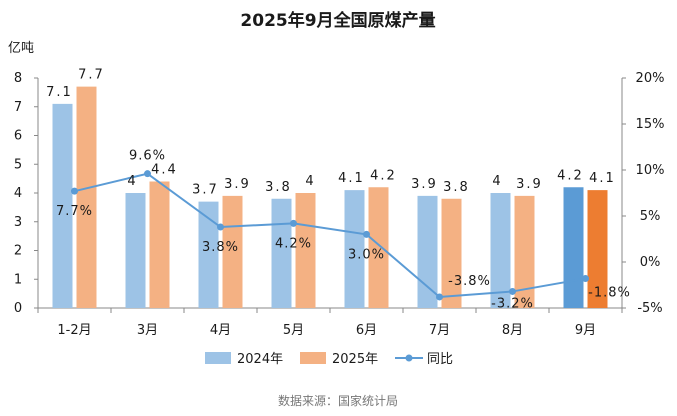 The height and width of the screenshot is (416, 677). What do you see at coordinates (91, 75) in the screenshot?
I see `bar-2025-label: 7.7` at bounding box center [91, 75].